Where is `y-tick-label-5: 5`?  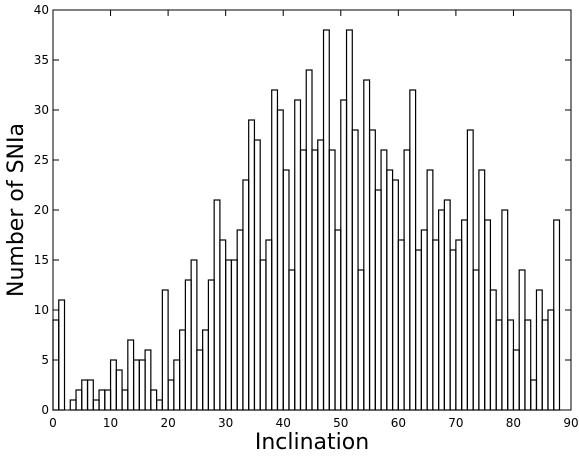 y-tick-label-5: 5 is located at coordinates (45, 360).